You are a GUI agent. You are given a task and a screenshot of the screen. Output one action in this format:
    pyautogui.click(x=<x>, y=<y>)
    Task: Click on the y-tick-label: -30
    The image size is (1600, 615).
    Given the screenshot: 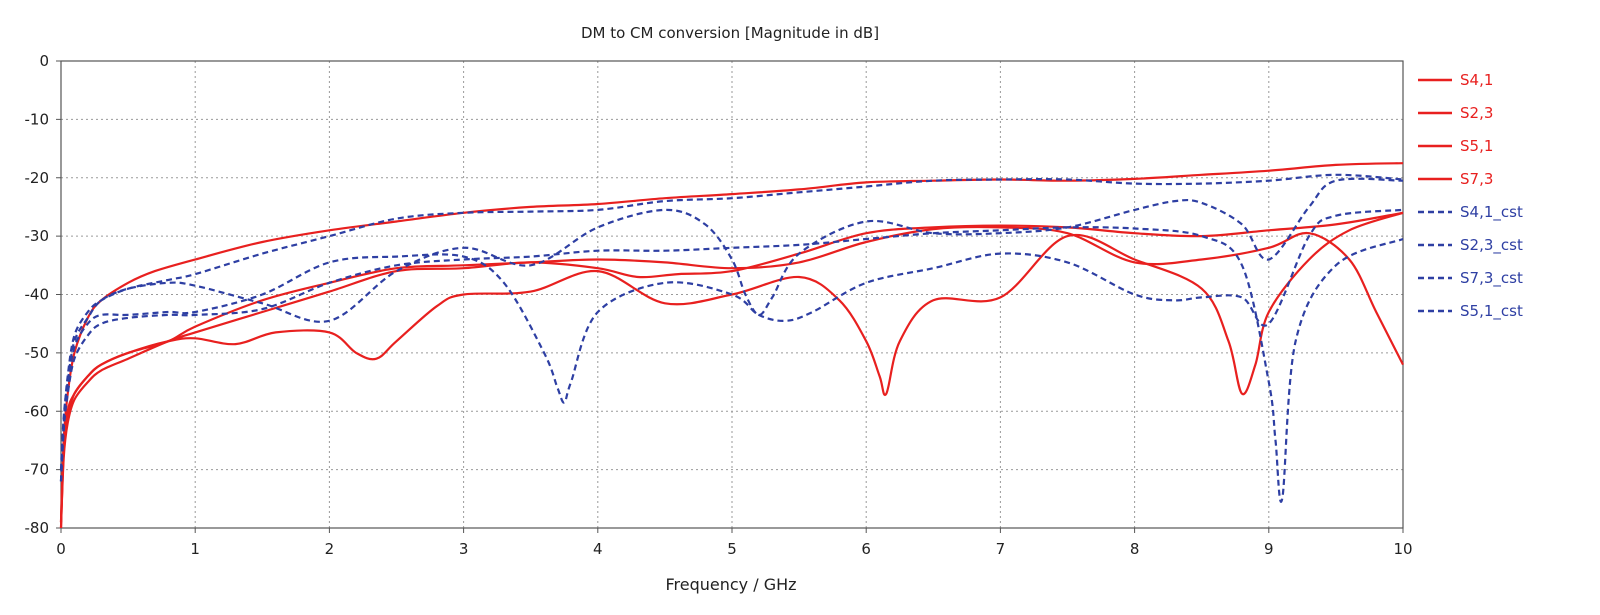 What is the action you would take?
    pyautogui.click(x=37, y=236)
    